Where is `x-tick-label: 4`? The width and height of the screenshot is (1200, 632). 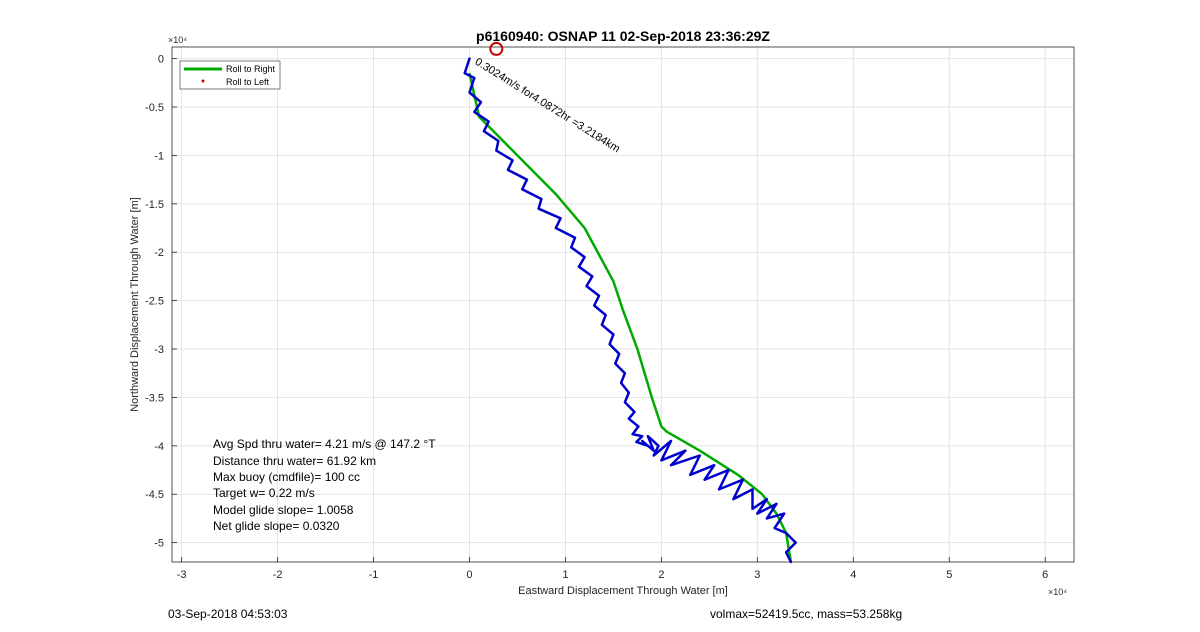 x-tick-label: 4 is located at coordinates (853, 575).